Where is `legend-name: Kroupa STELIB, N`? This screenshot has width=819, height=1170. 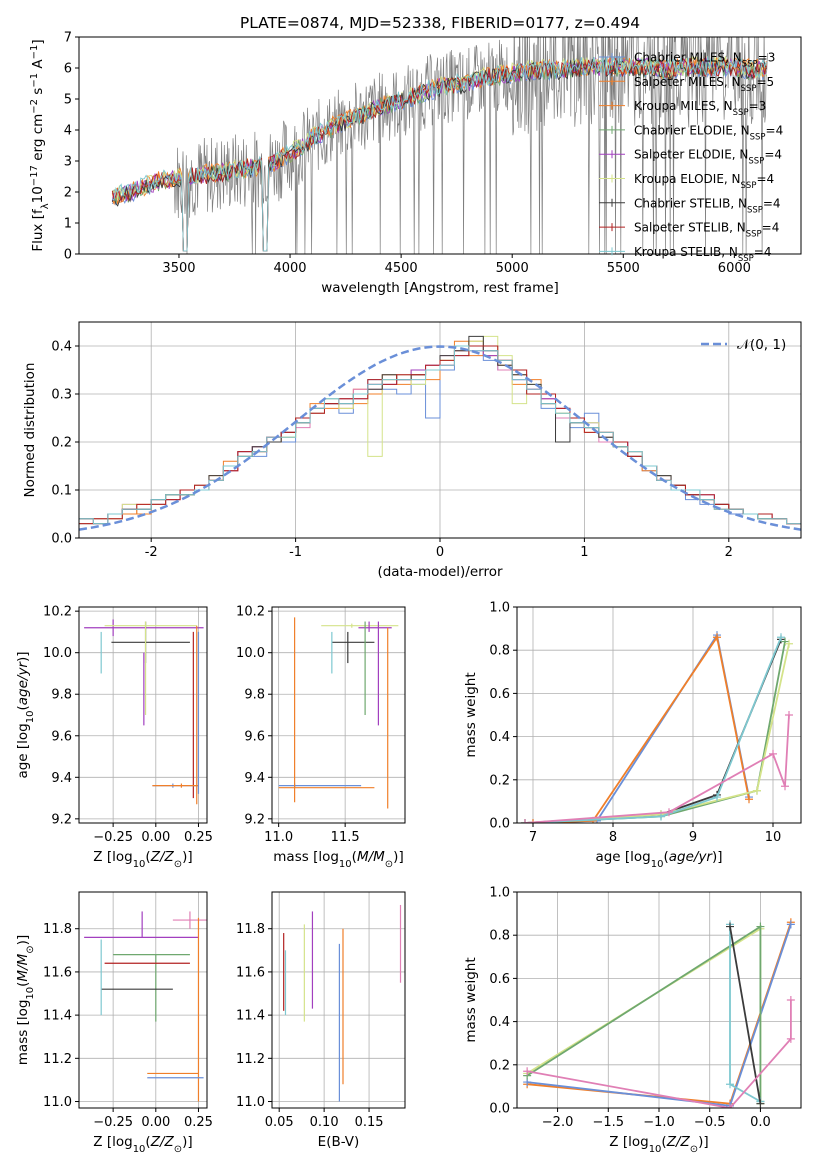
legend-name: Kroupa STELIB, N is located at coordinates (686, 252).